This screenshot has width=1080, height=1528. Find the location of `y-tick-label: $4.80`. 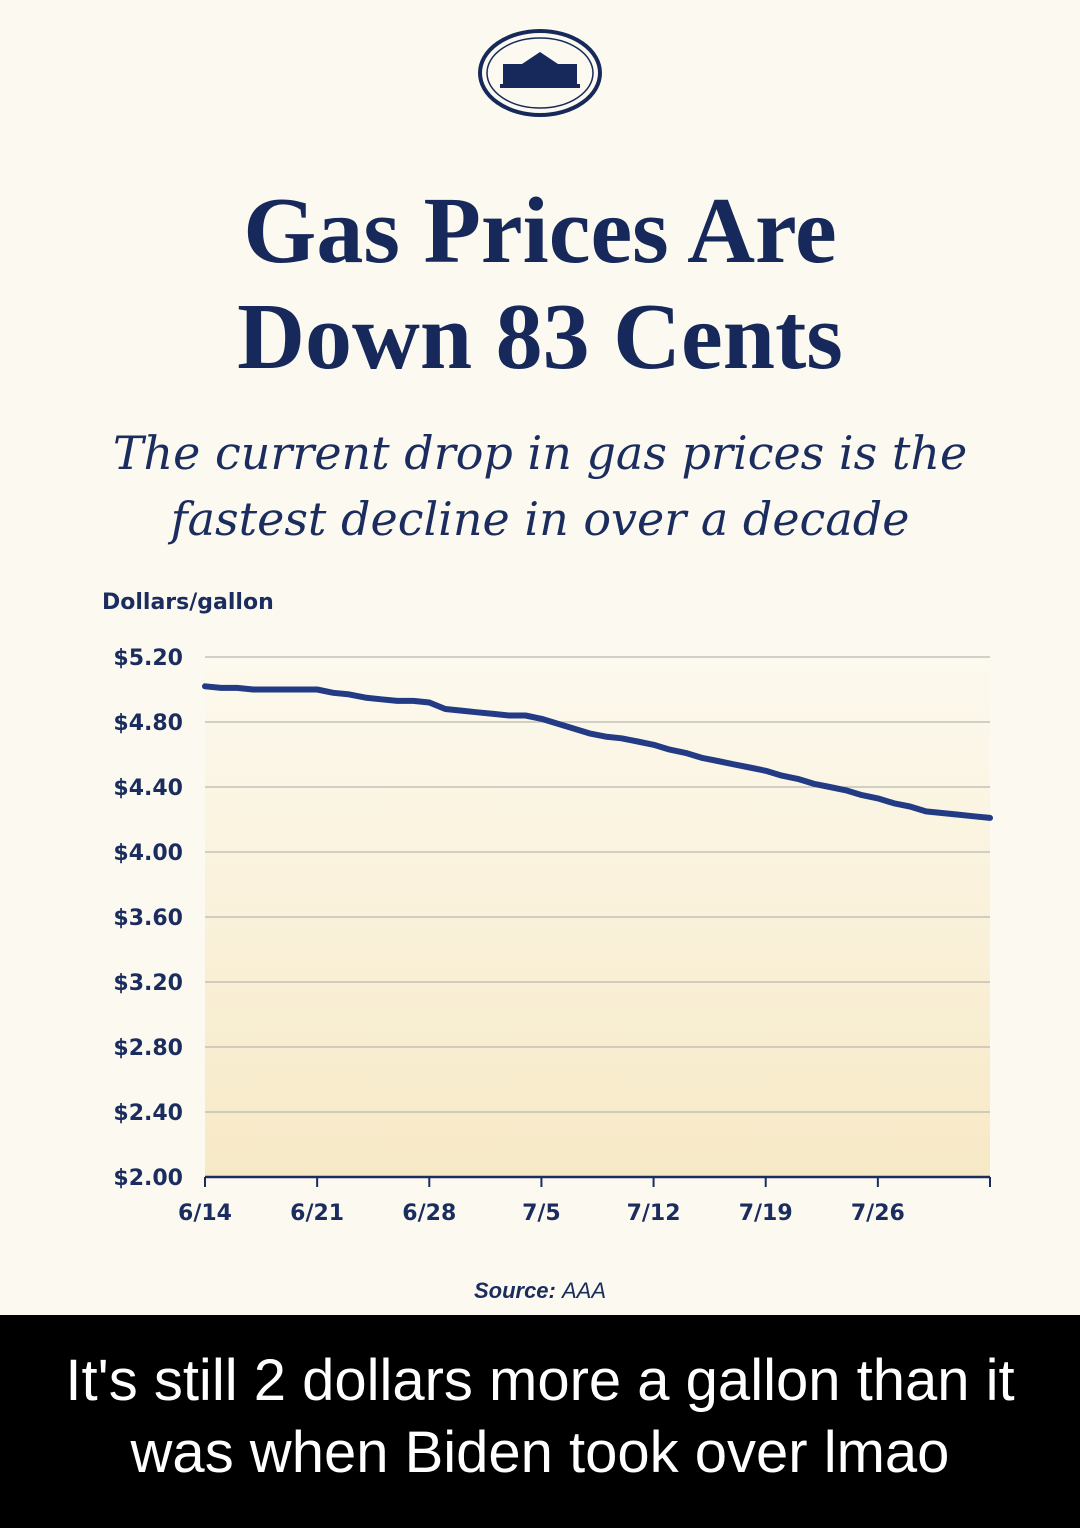

y-tick-label: $4.80 is located at coordinates (148, 723).